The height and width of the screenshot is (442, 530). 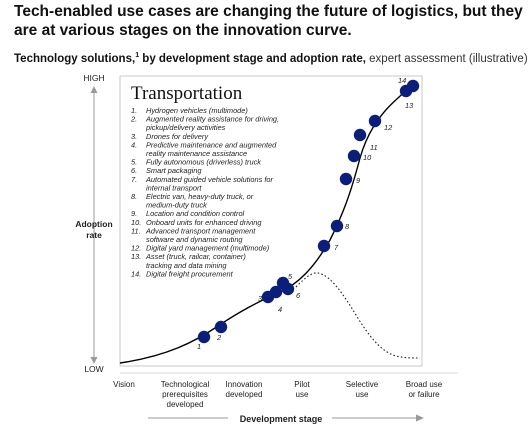 I want to click on y-axis-arrow-up-icon, so click(x=94, y=89).